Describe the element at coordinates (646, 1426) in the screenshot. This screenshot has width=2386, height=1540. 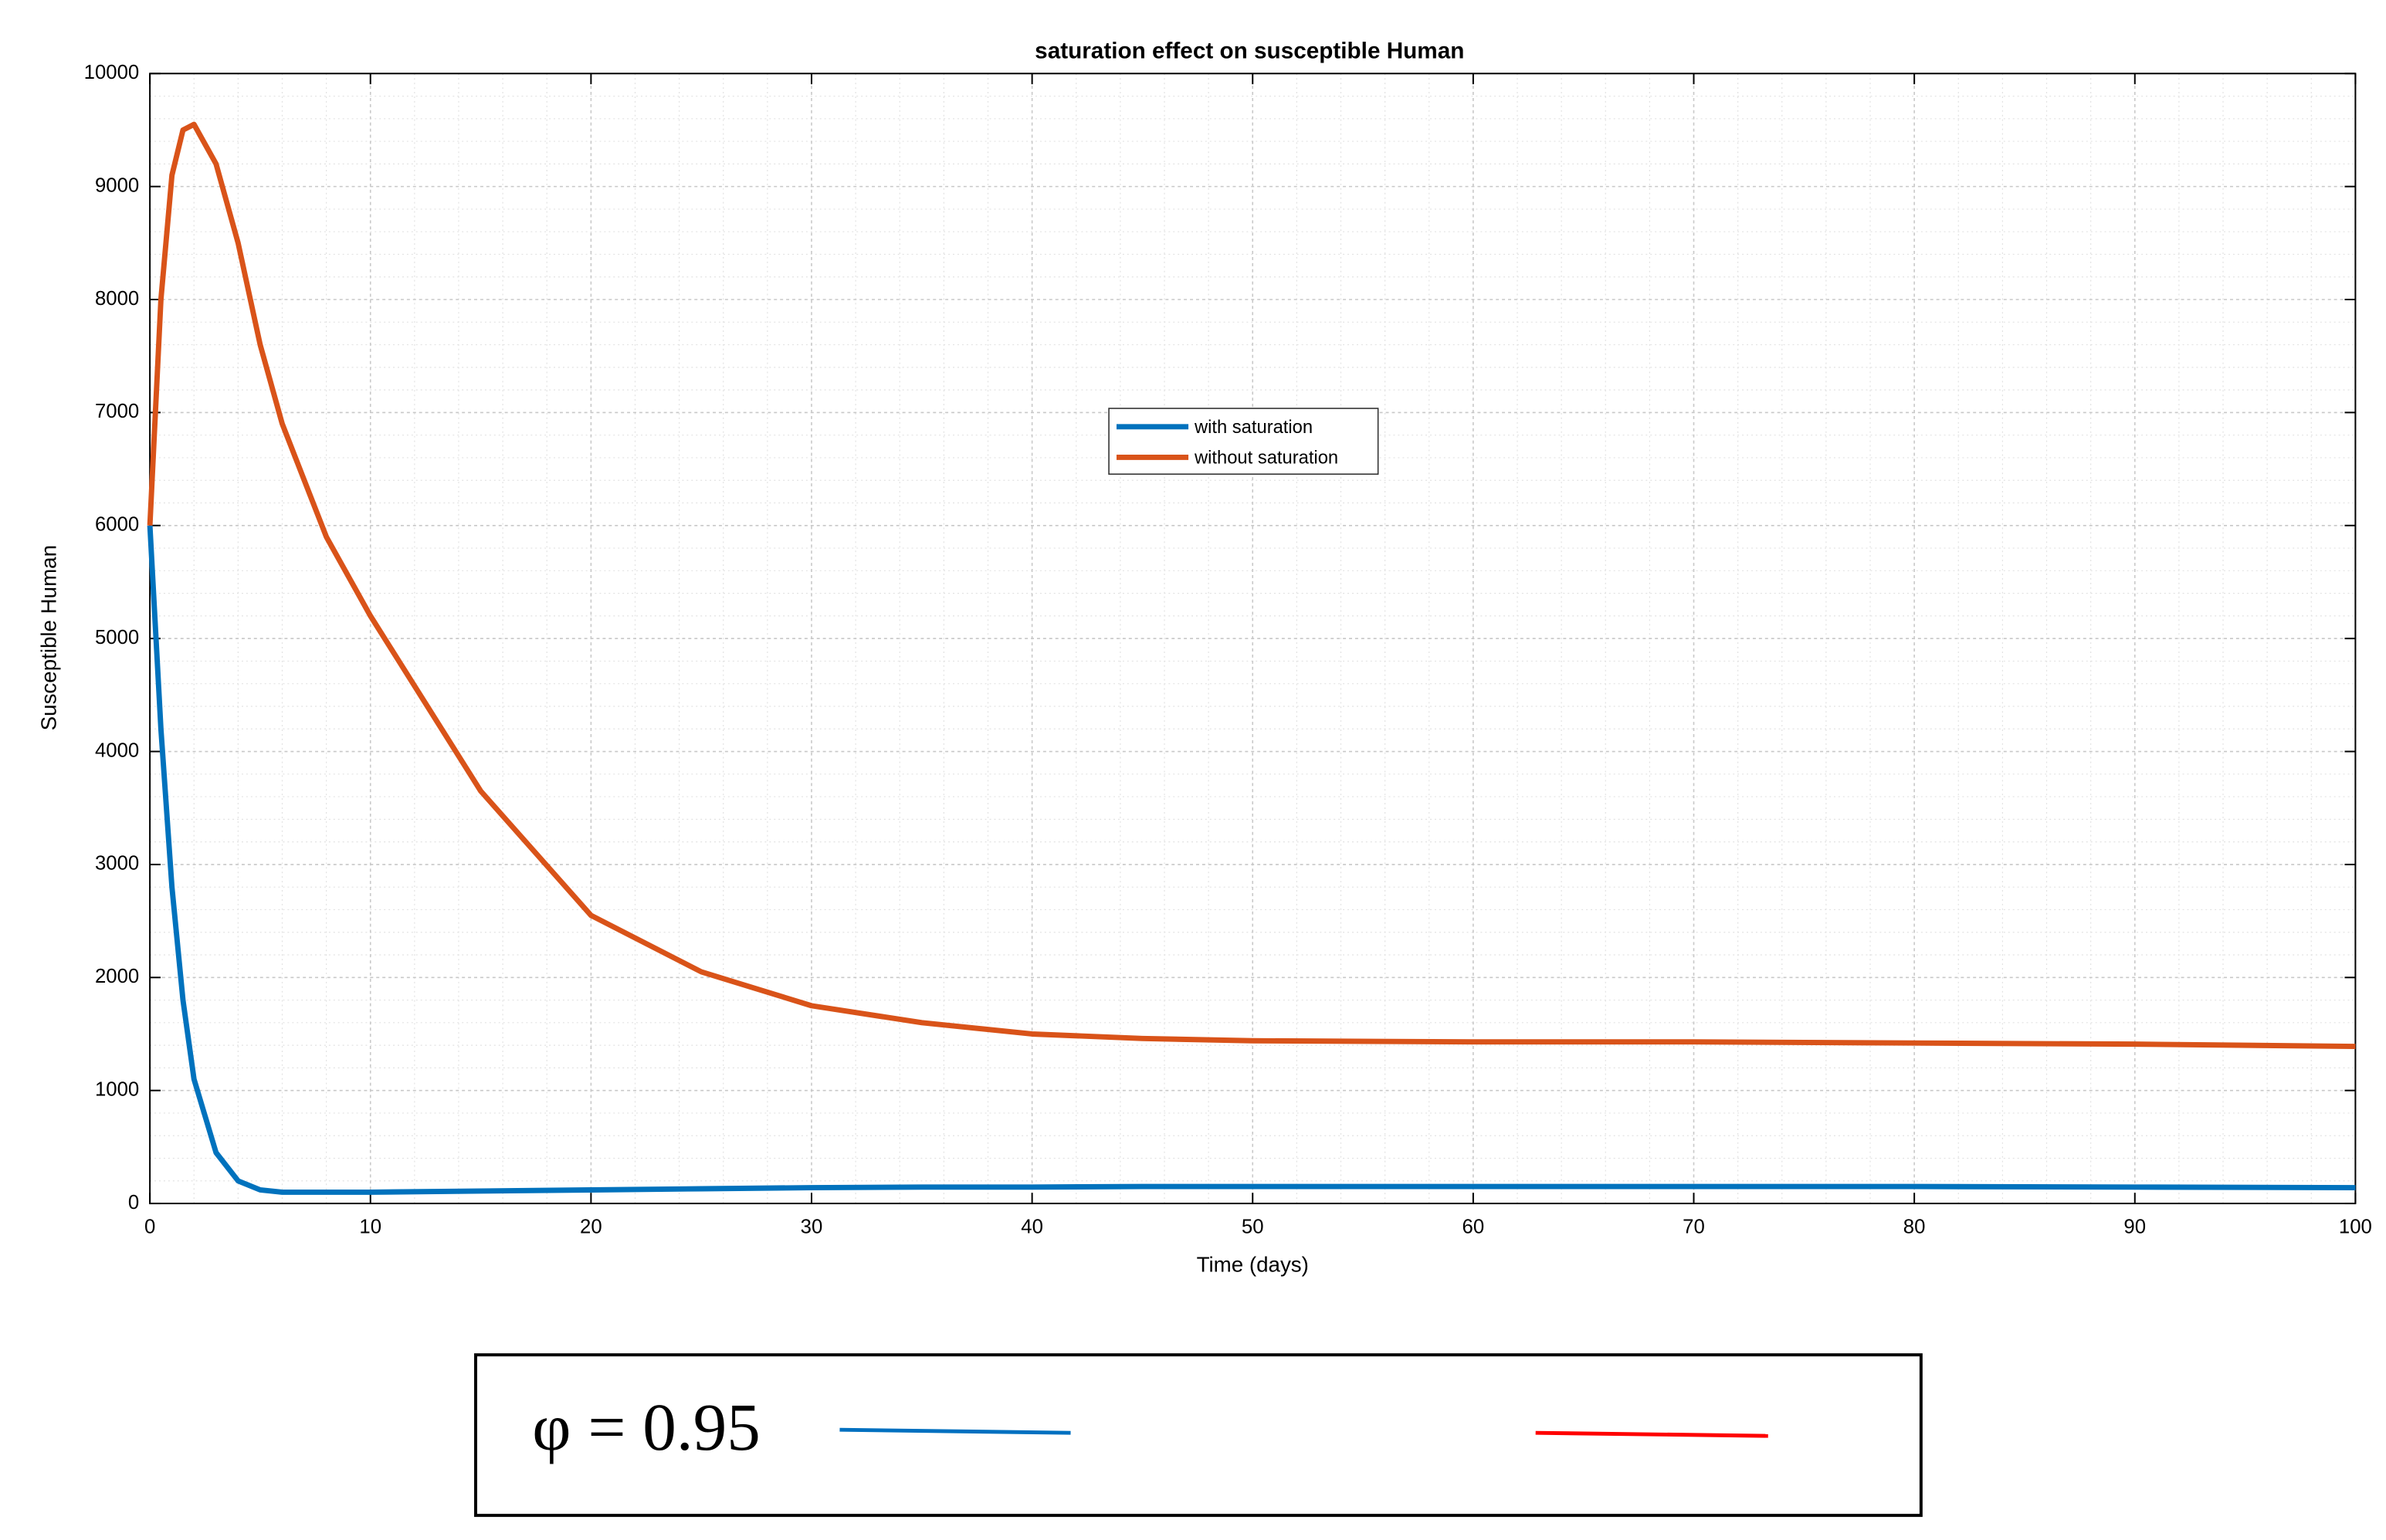
I see `annotation: φ = 0.95` at that location.